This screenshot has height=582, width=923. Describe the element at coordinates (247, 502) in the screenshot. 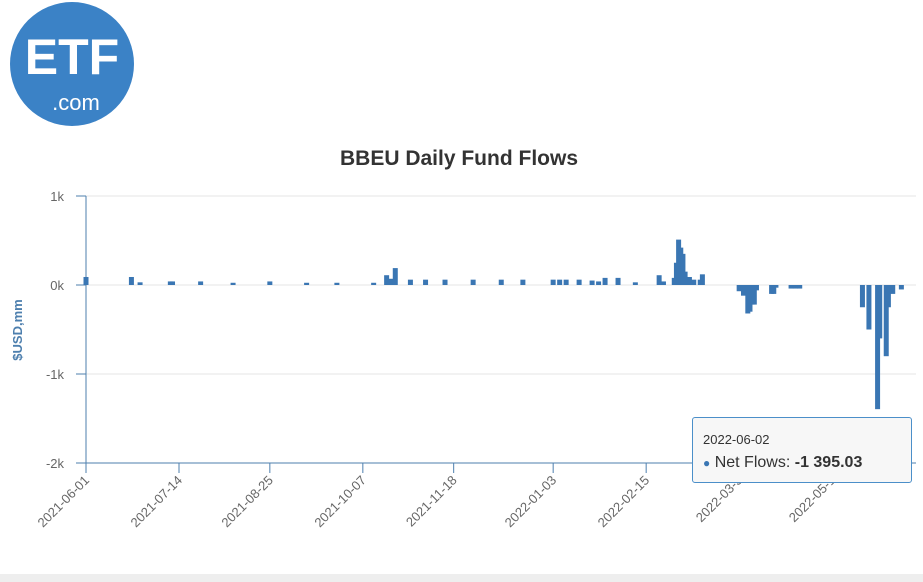

I see `x-tick-label: 2021-08-25` at that location.